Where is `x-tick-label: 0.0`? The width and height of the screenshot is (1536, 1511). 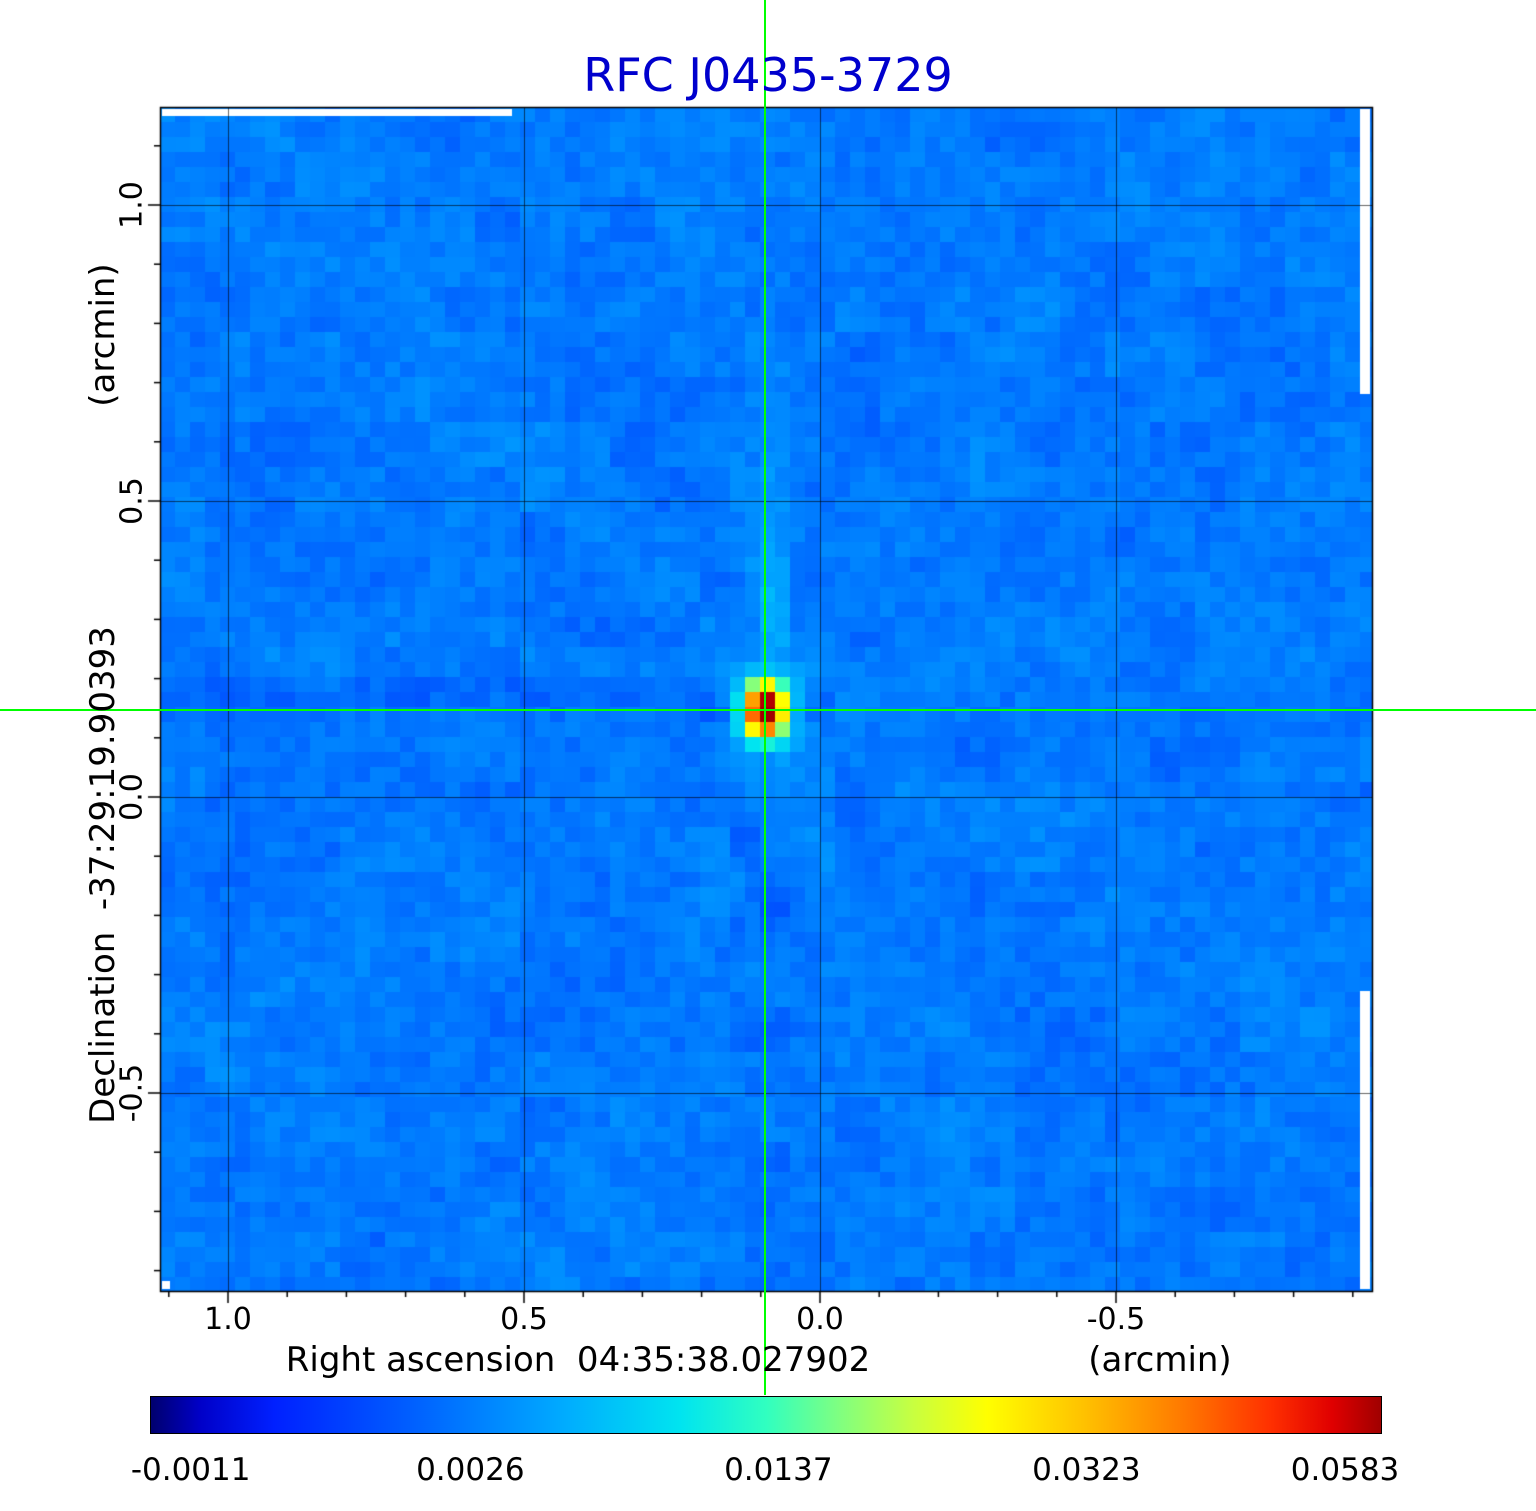
x-tick-label: 0.0 is located at coordinates (820, 1319).